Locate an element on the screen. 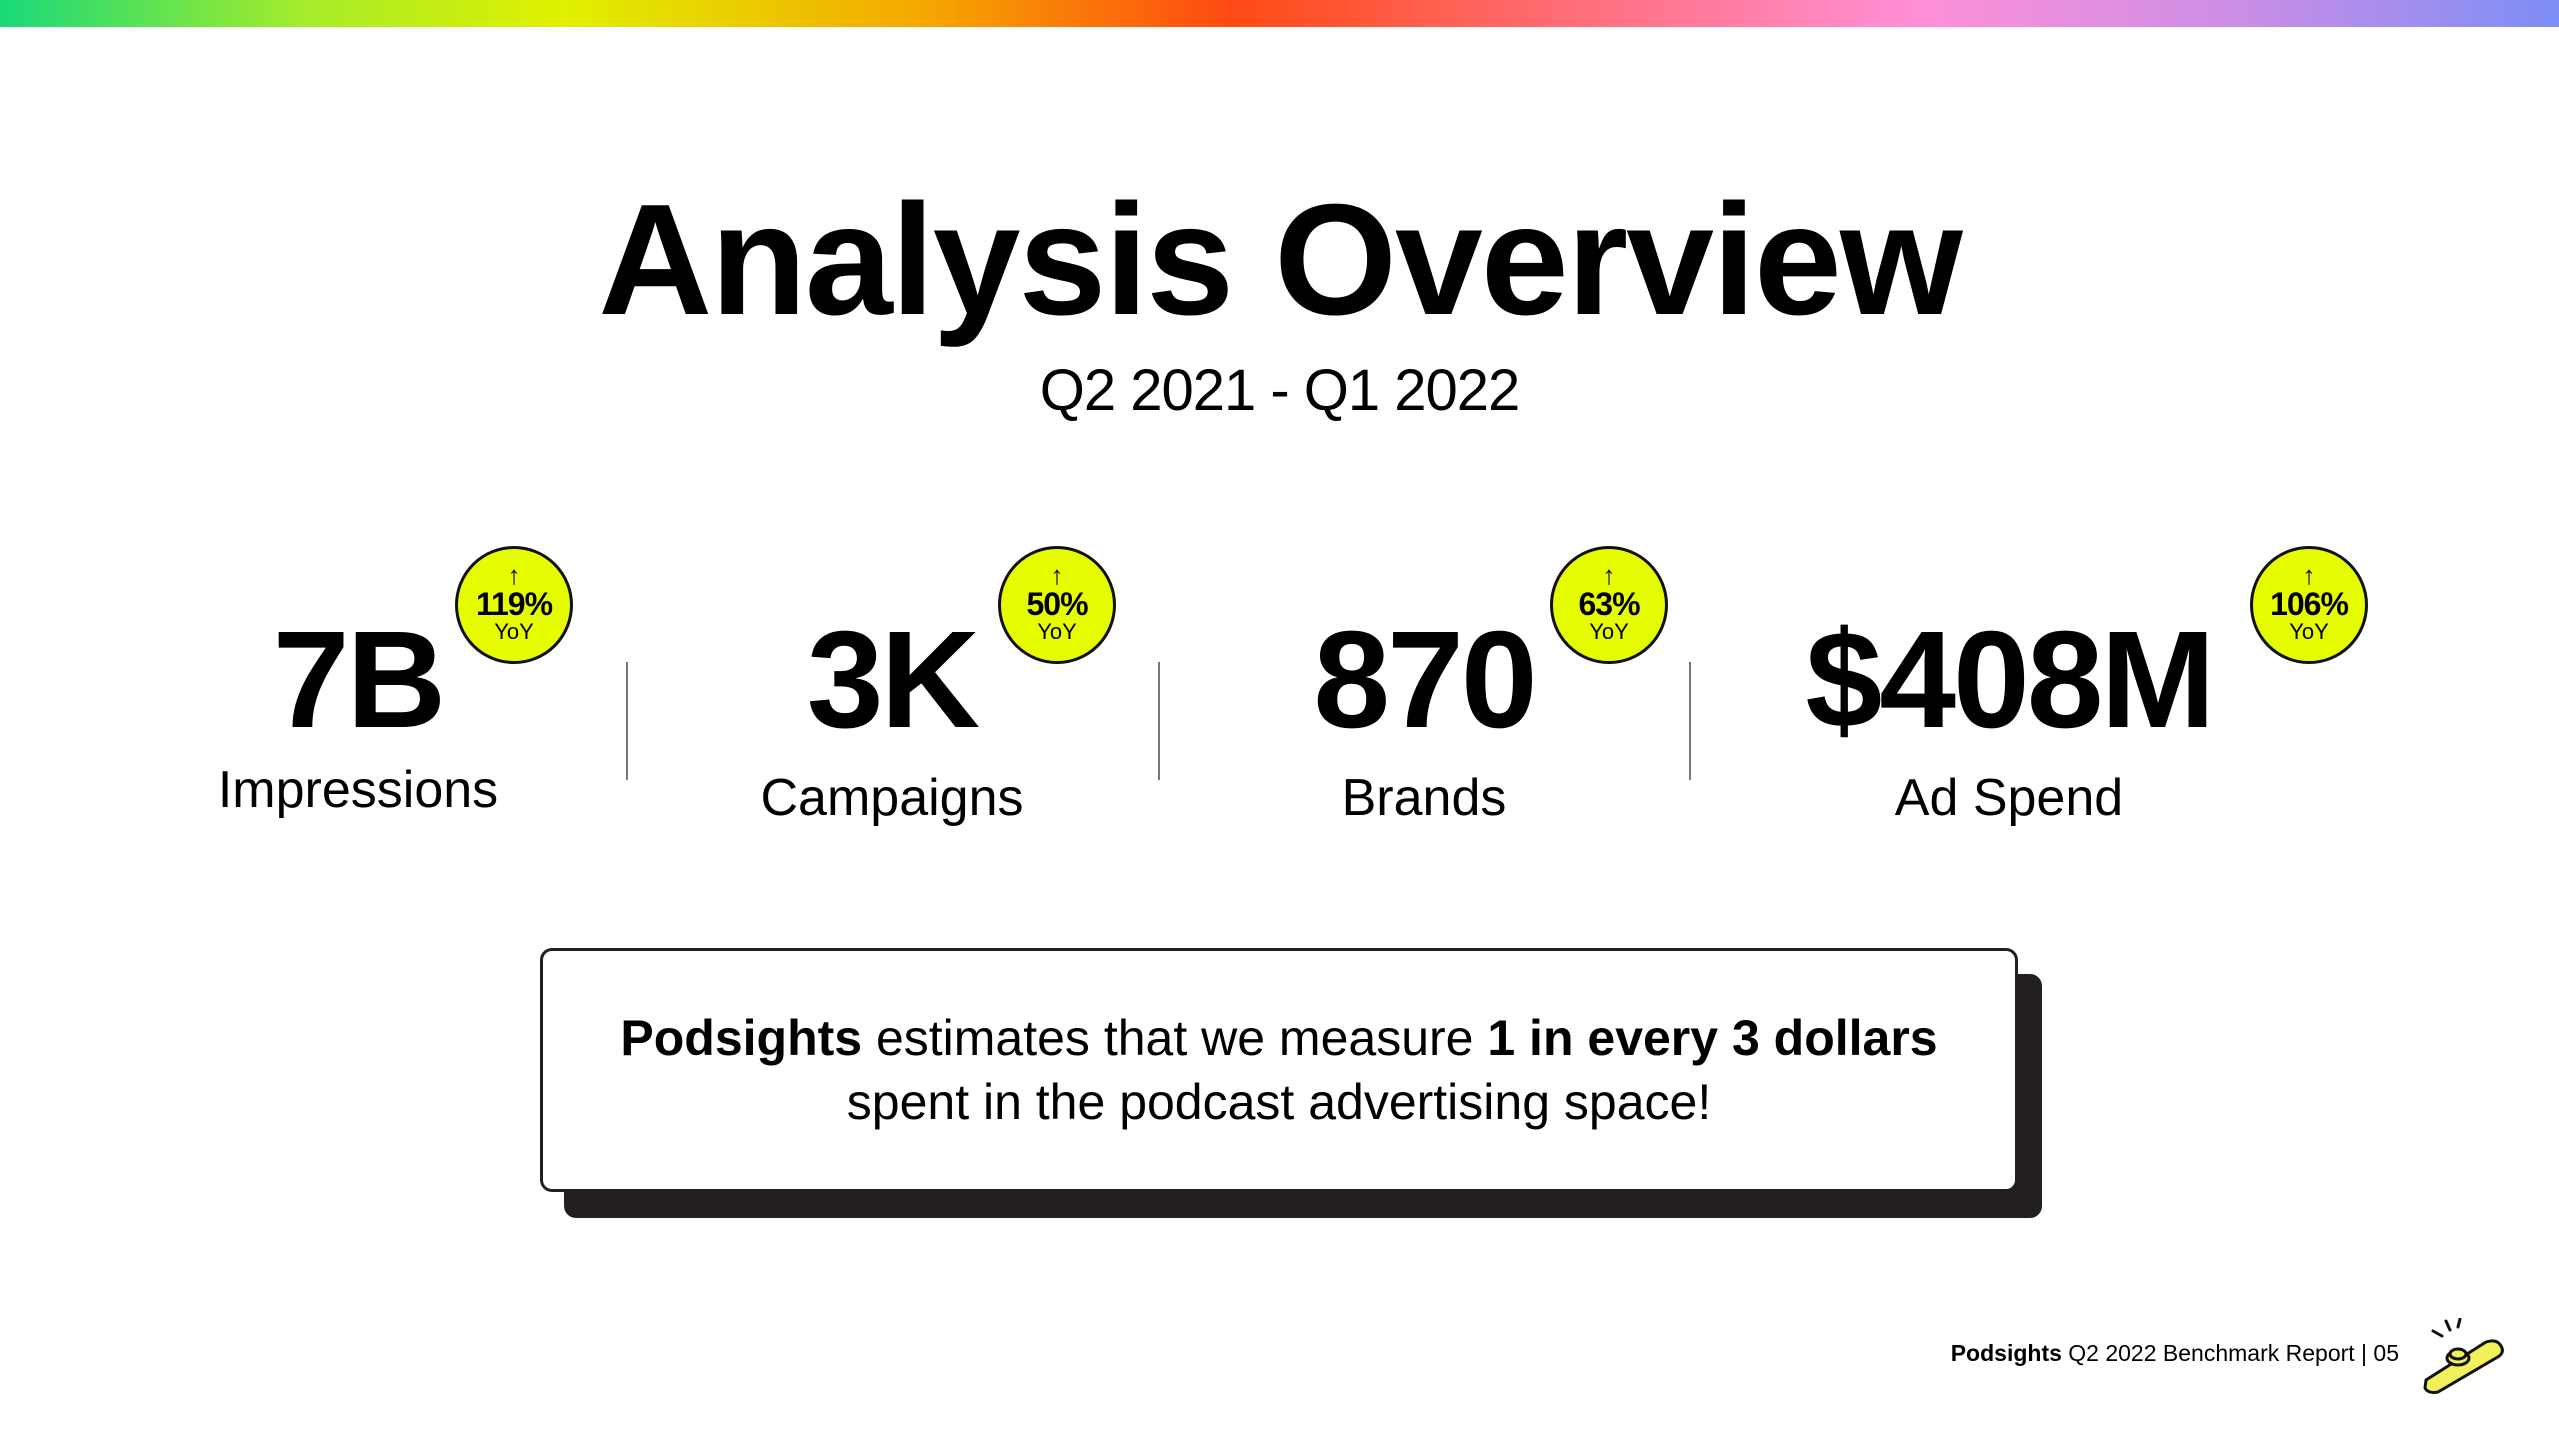 The image size is (2559, 1439). stat-impressions: 7B Impressions is located at coordinates (358, 710).